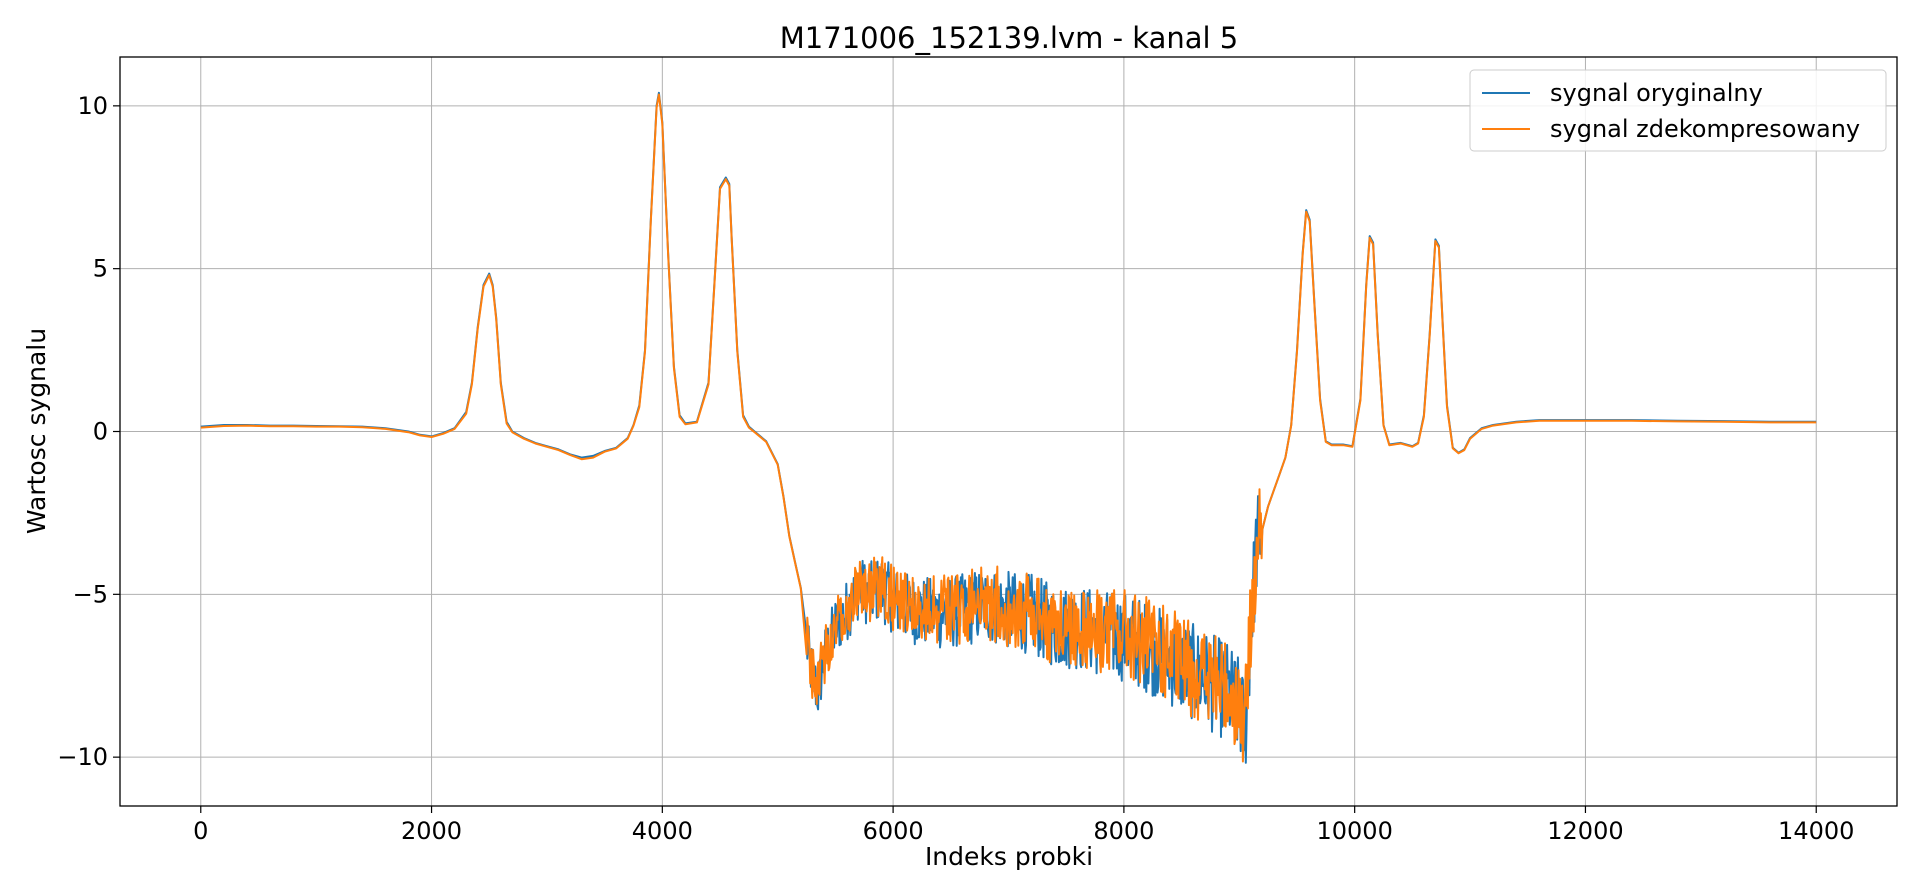 The width and height of the screenshot is (1920, 890). What do you see at coordinates (1585, 831) in the screenshot?
I see `x-tick-label: 12000` at bounding box center [1585, 831].